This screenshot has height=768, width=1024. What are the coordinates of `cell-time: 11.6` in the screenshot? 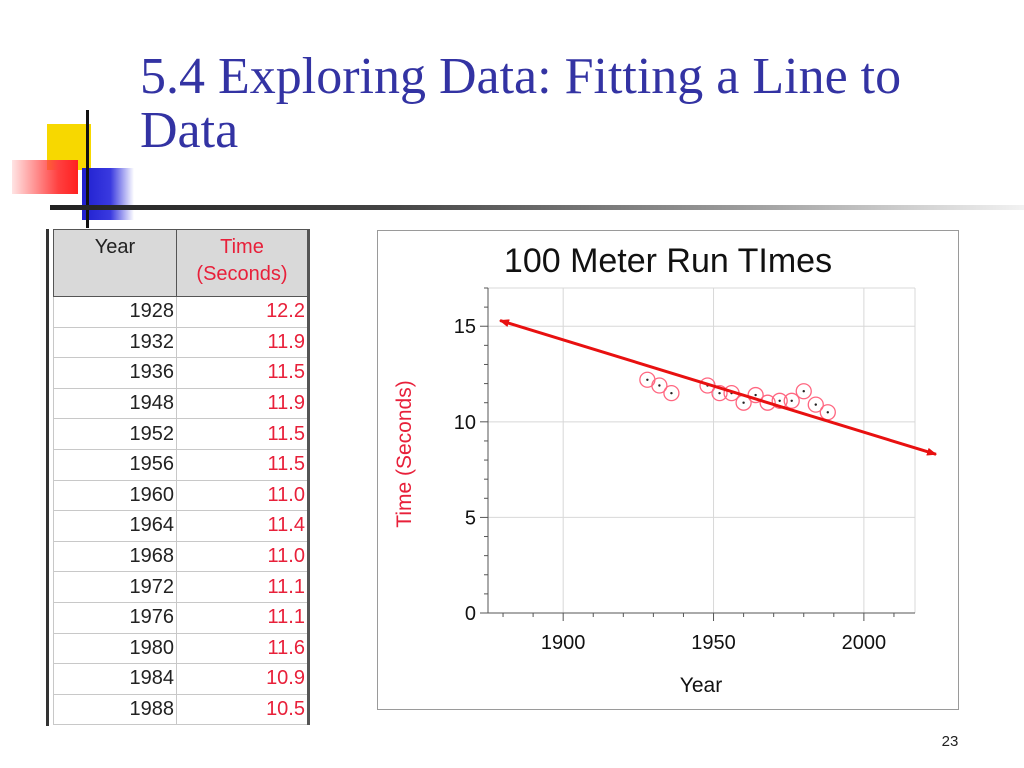 It's located at (243, 649).